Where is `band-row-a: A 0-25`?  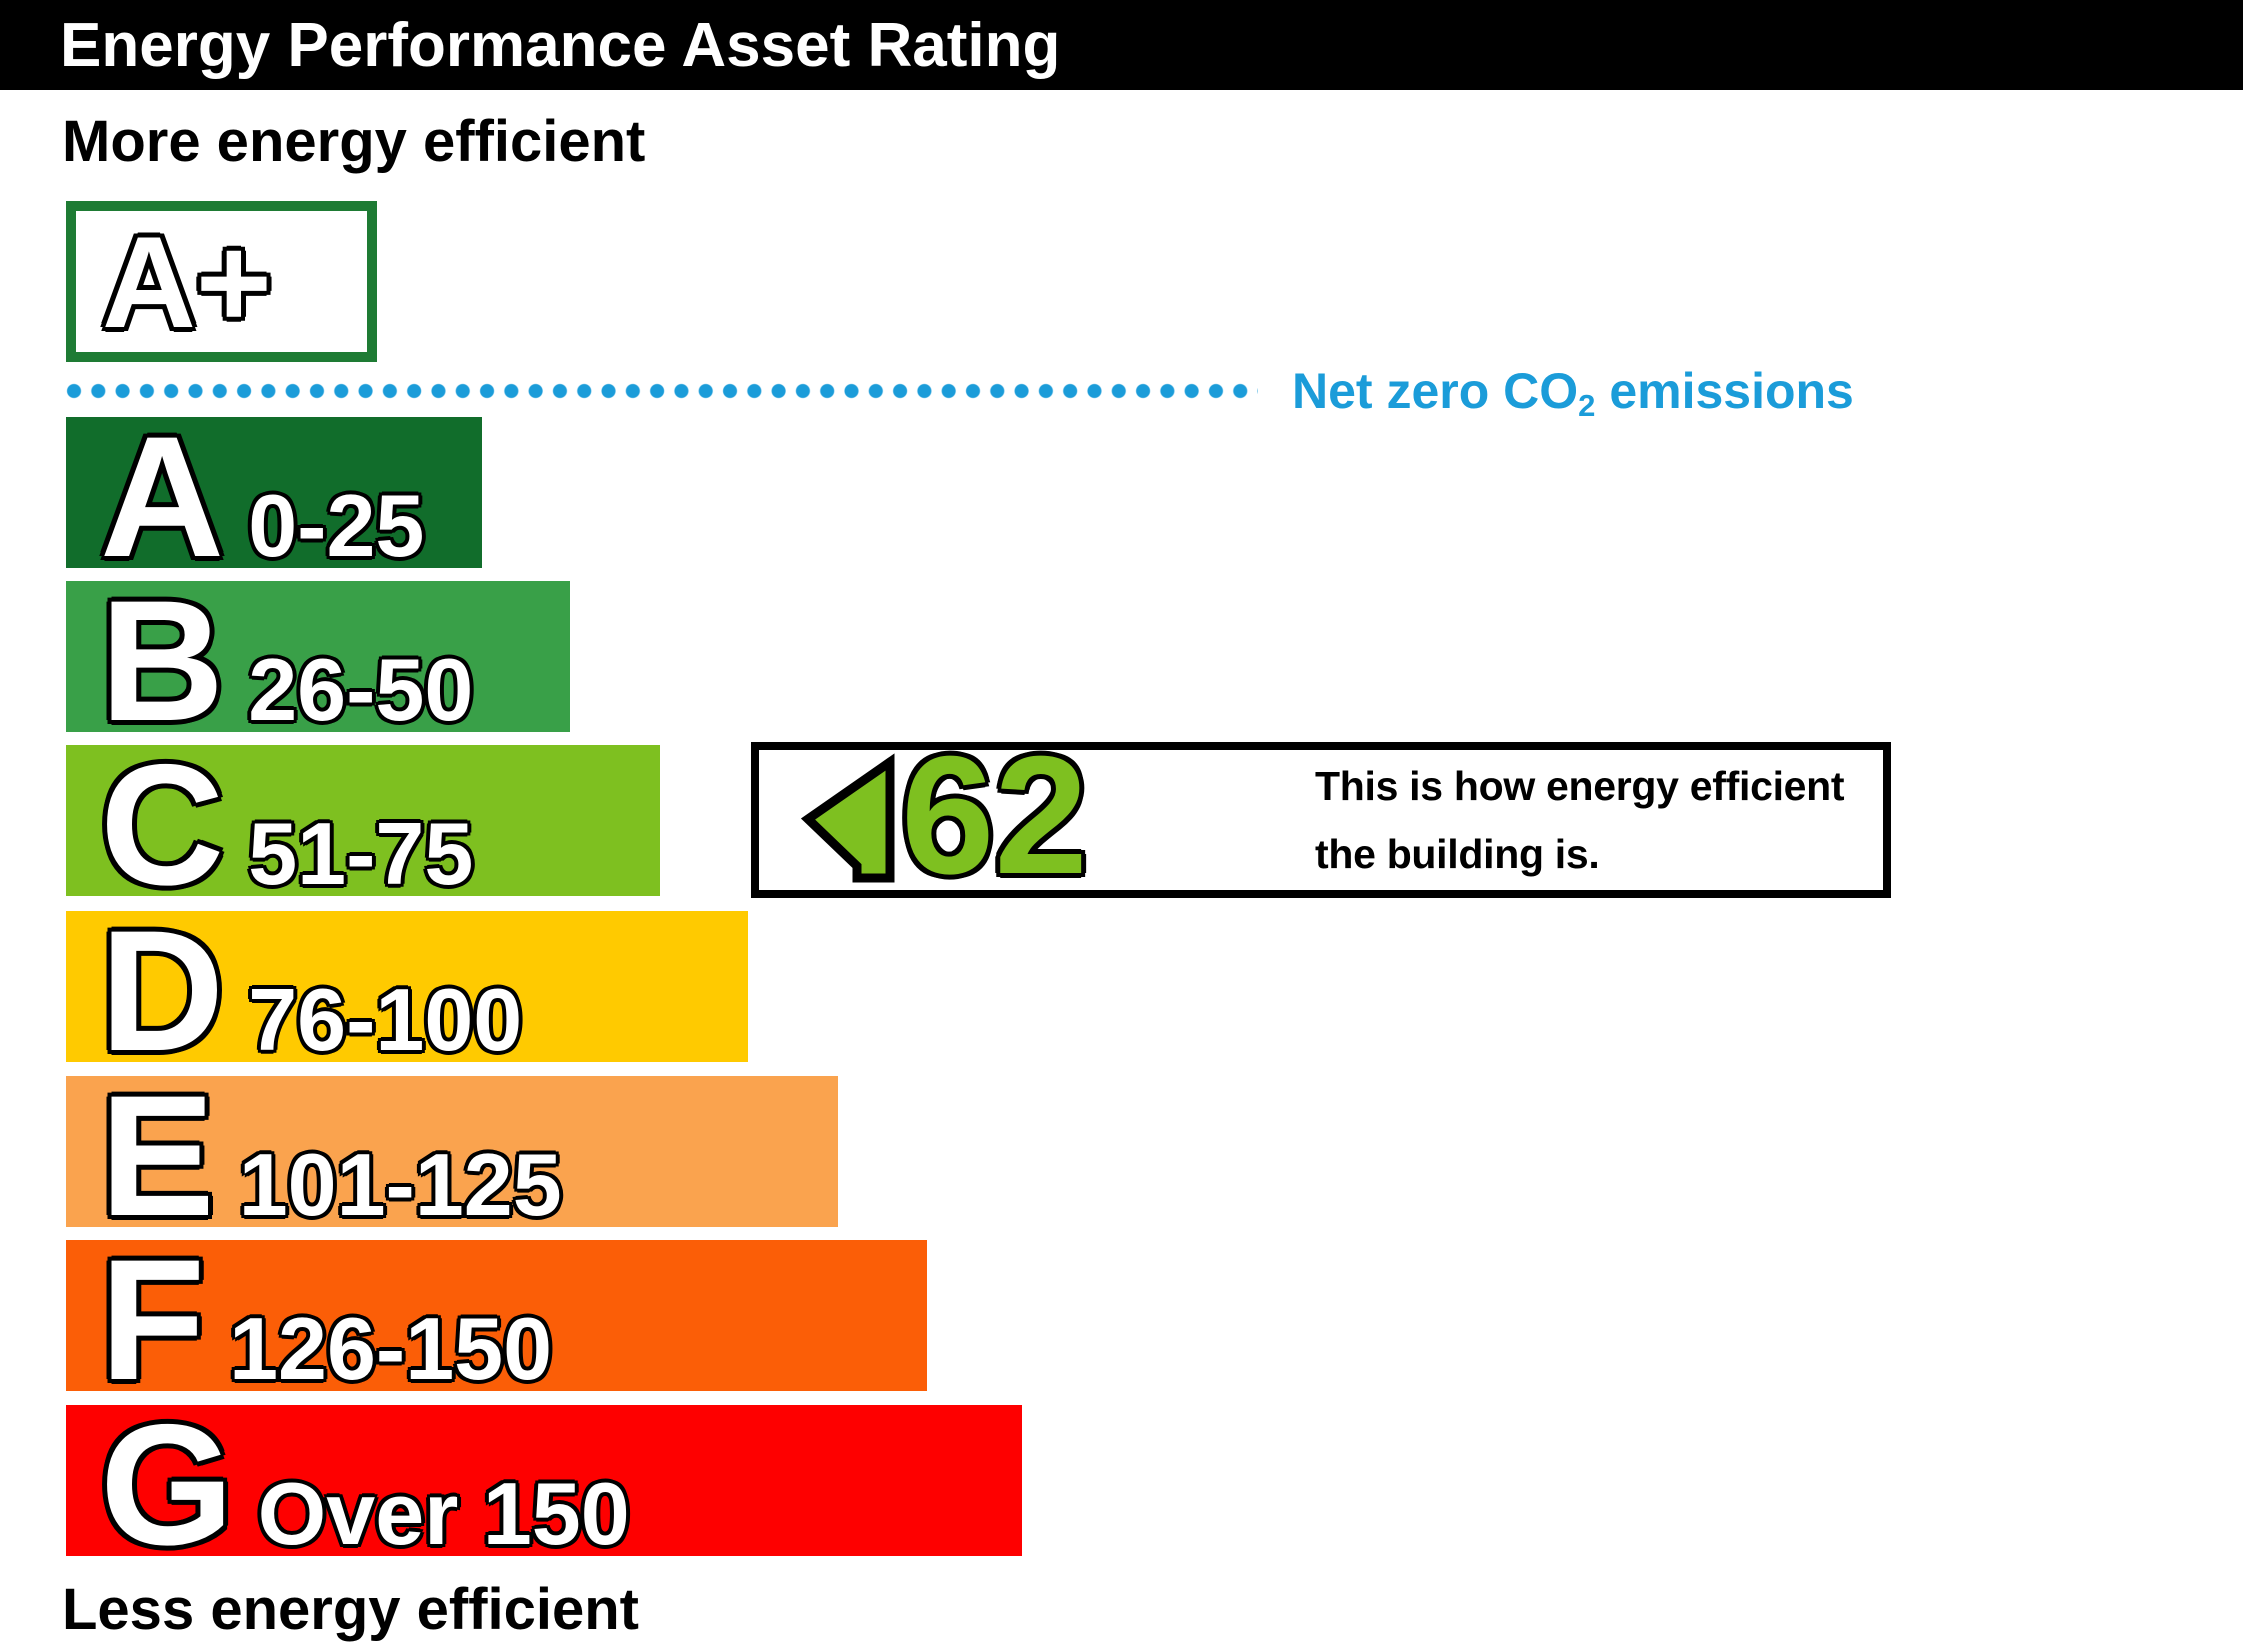 band-row-a: A 0-25 is located at coordinates (274, 497).